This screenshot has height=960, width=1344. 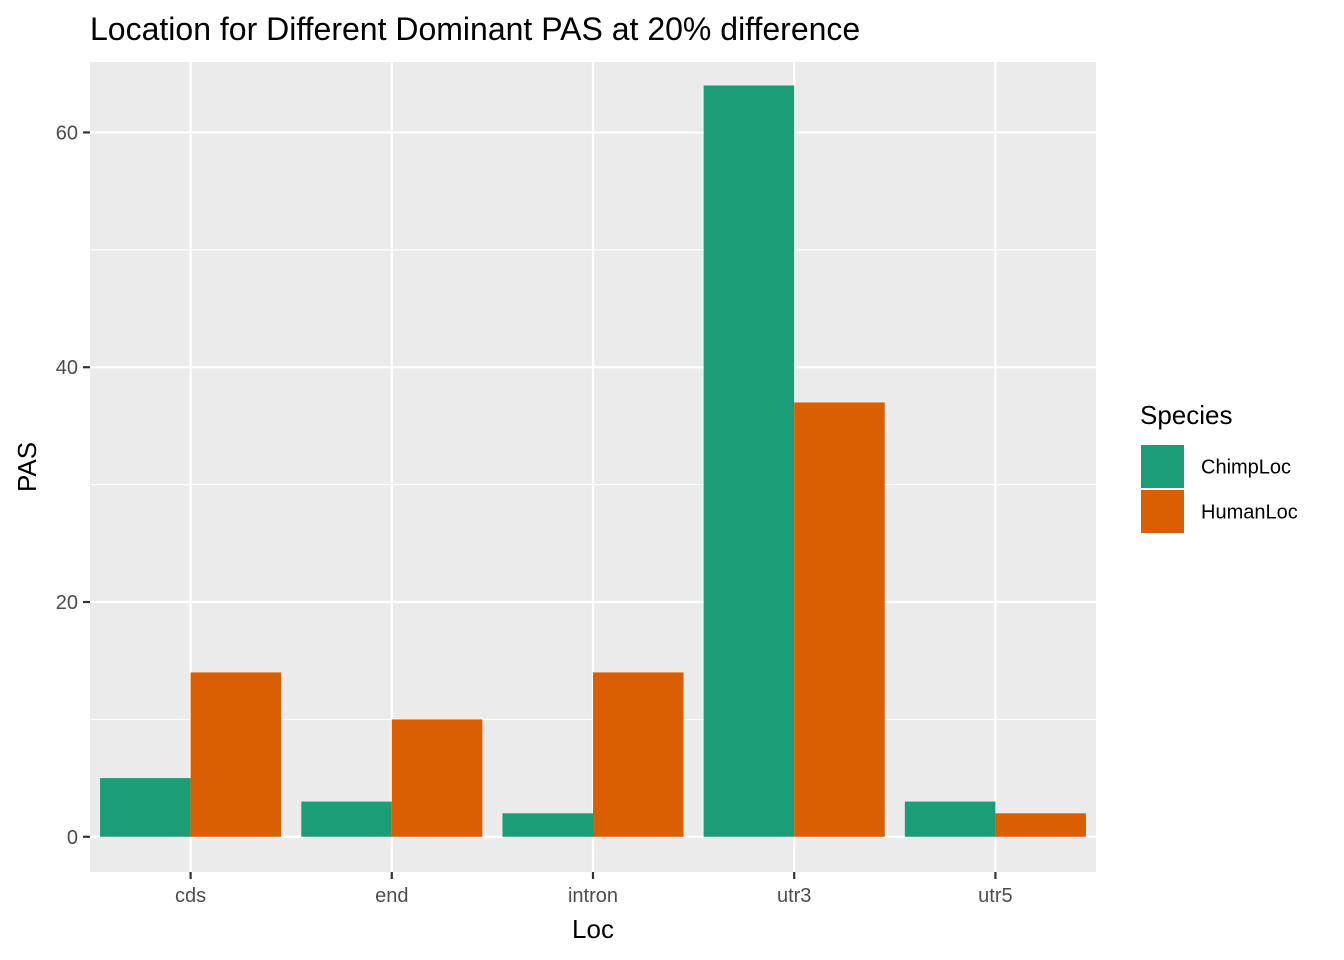 I want to click on bar-ChimpLoc-utr3, so click(x=749, y=461).